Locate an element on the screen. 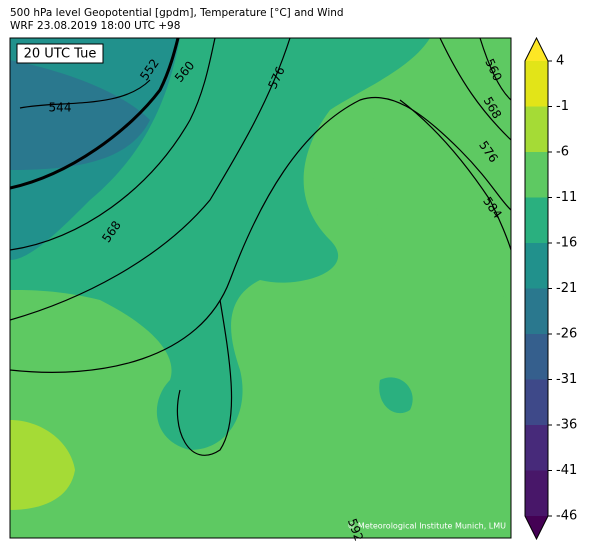 This screenshot has width=599, height=556. colorbar-tick-label: 4 is located at coordinates (560, 61).